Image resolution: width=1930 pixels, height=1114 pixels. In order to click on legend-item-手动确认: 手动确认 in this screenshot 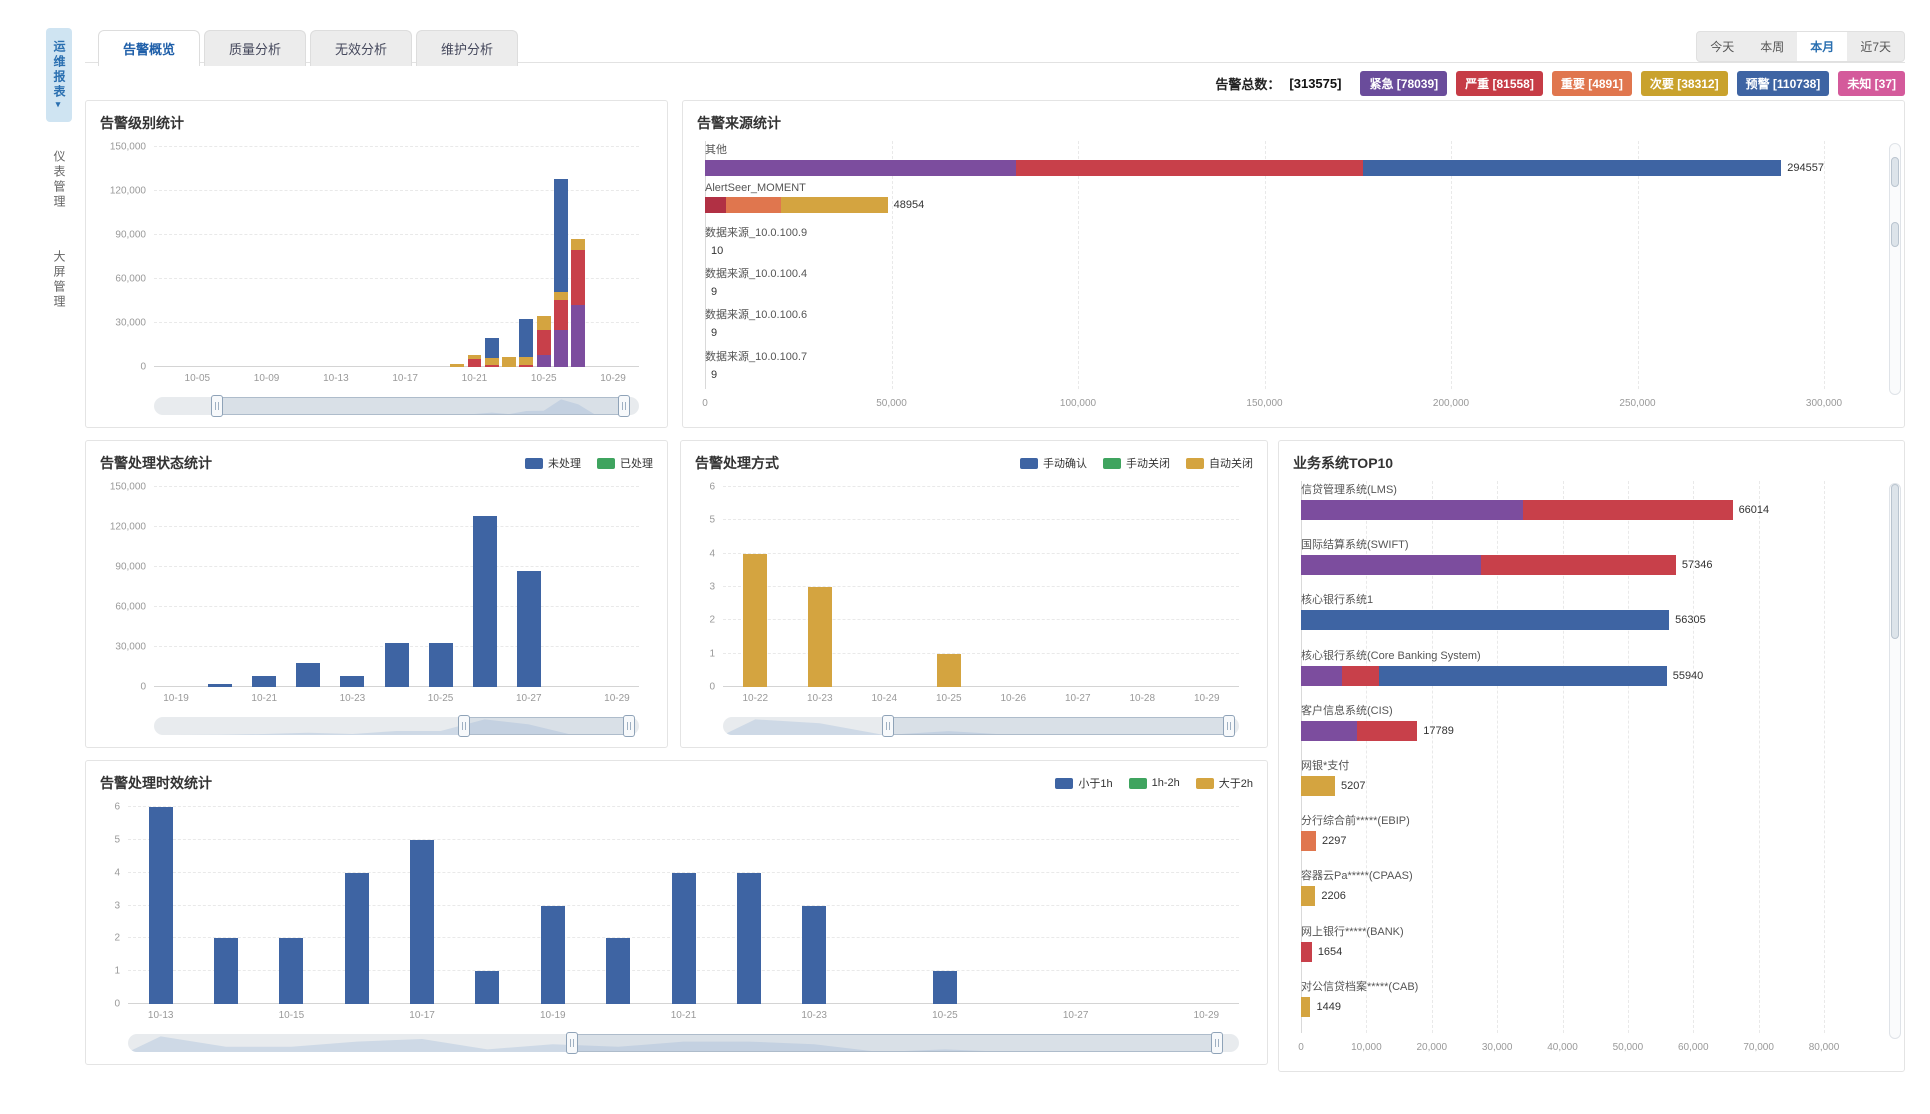, I will do `click(1053, 463)`.